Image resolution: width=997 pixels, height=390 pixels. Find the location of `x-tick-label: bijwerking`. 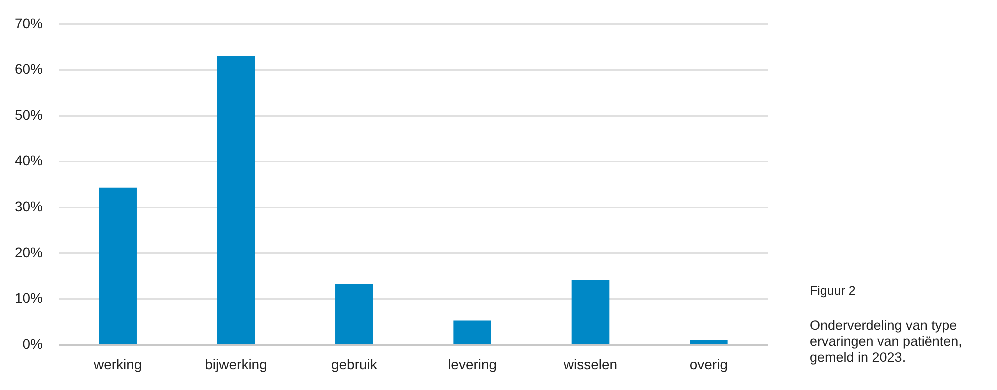

x-tick-label: bijwerking is located at coordinates (236, 364).